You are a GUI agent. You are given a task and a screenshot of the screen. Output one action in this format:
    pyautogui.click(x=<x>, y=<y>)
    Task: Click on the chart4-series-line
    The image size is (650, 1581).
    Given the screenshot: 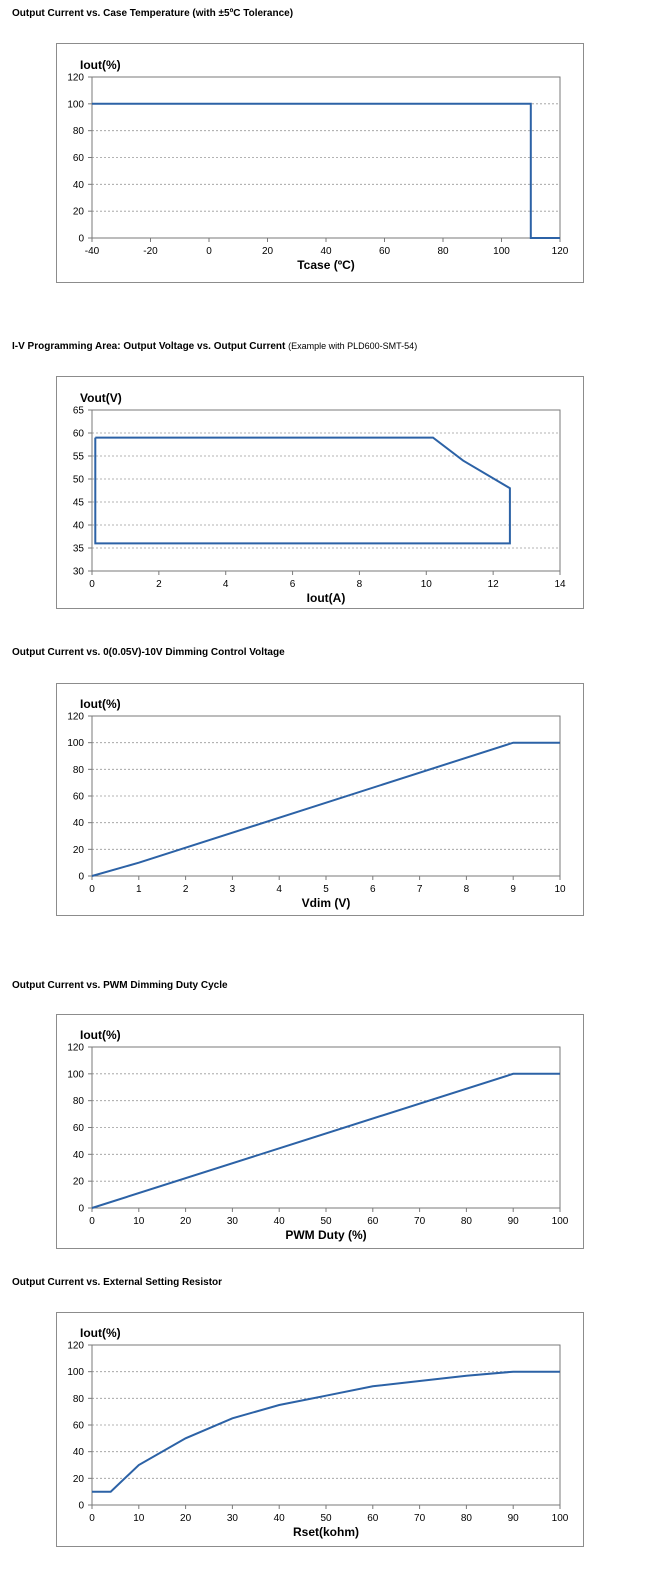 What is the action you would take?
    pyautogui.click(x=325, y=1140)
    